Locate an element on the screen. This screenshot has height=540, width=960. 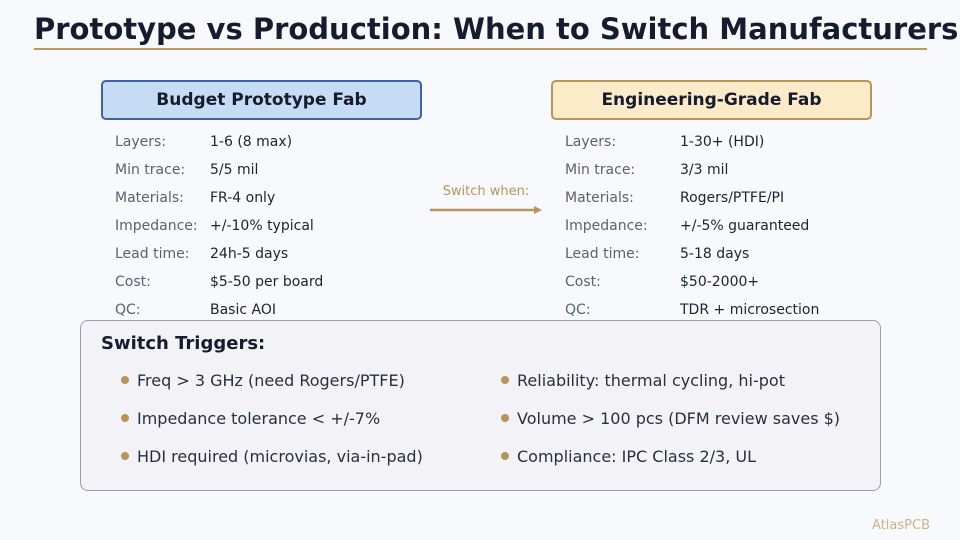
spec-value: +/-5% guaranteed is located at coordinates (745, 226).